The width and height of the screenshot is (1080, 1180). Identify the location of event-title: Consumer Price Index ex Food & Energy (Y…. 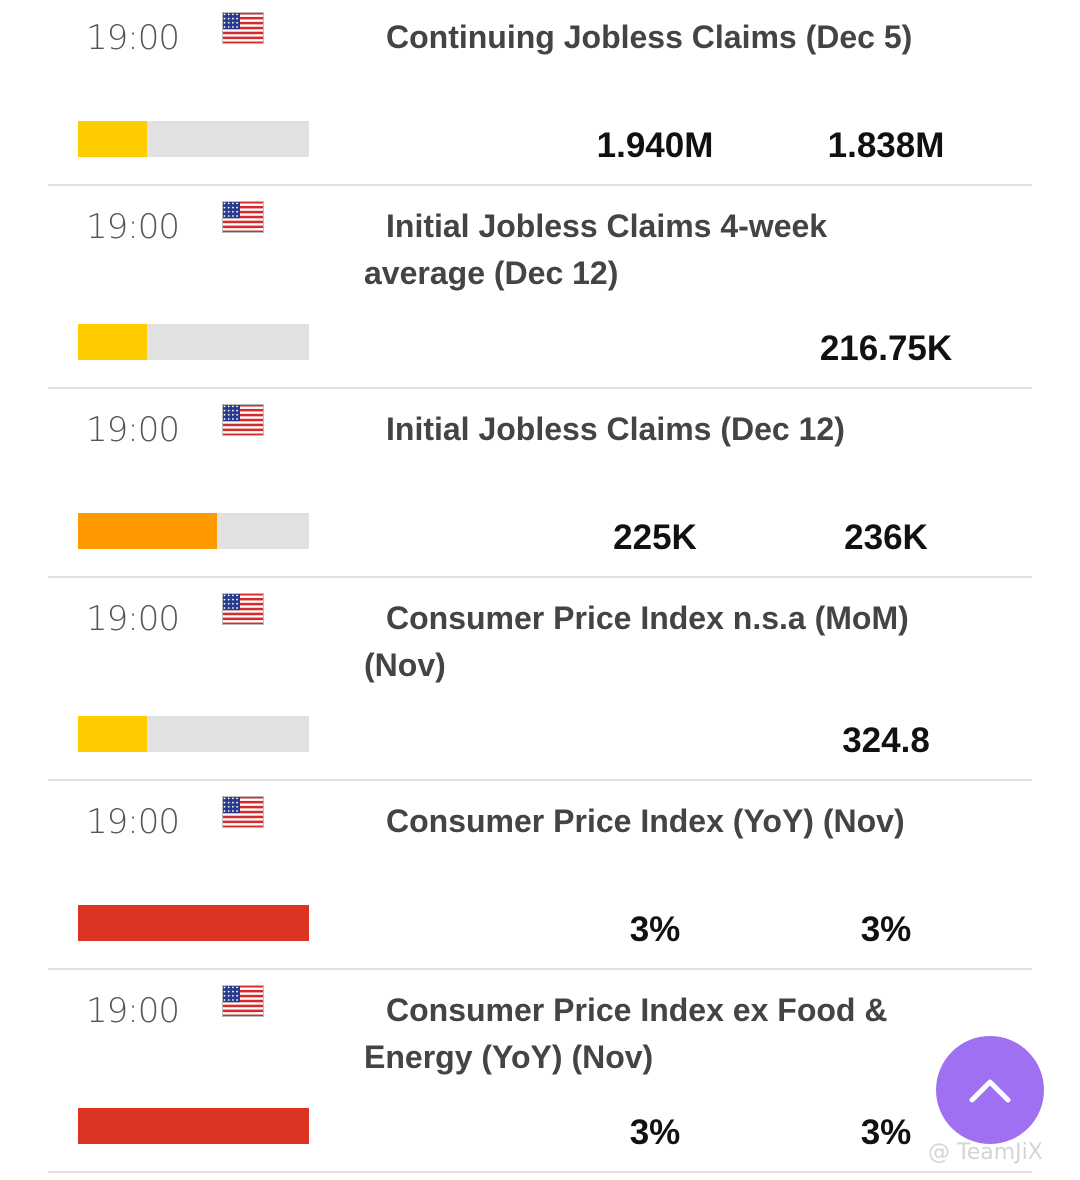
(626, 1033).